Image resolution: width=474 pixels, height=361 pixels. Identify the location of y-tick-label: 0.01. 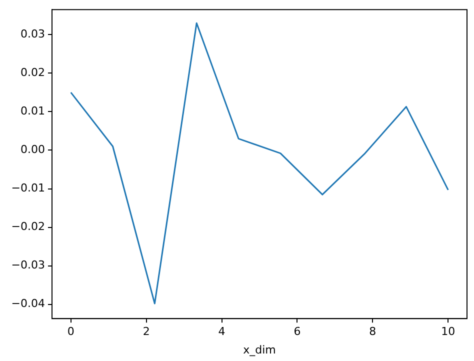
(32, 111).